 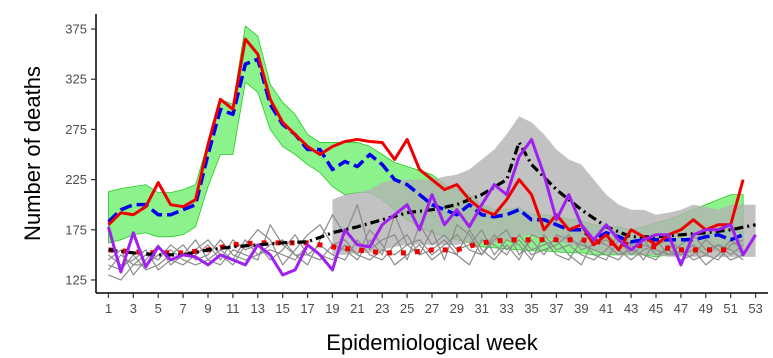 What do you see at coordinates (80, 154) in the screenshot?
I see `y-axis-ticks: 125 175 225 275 325 375` at bounding box center [80, 154].